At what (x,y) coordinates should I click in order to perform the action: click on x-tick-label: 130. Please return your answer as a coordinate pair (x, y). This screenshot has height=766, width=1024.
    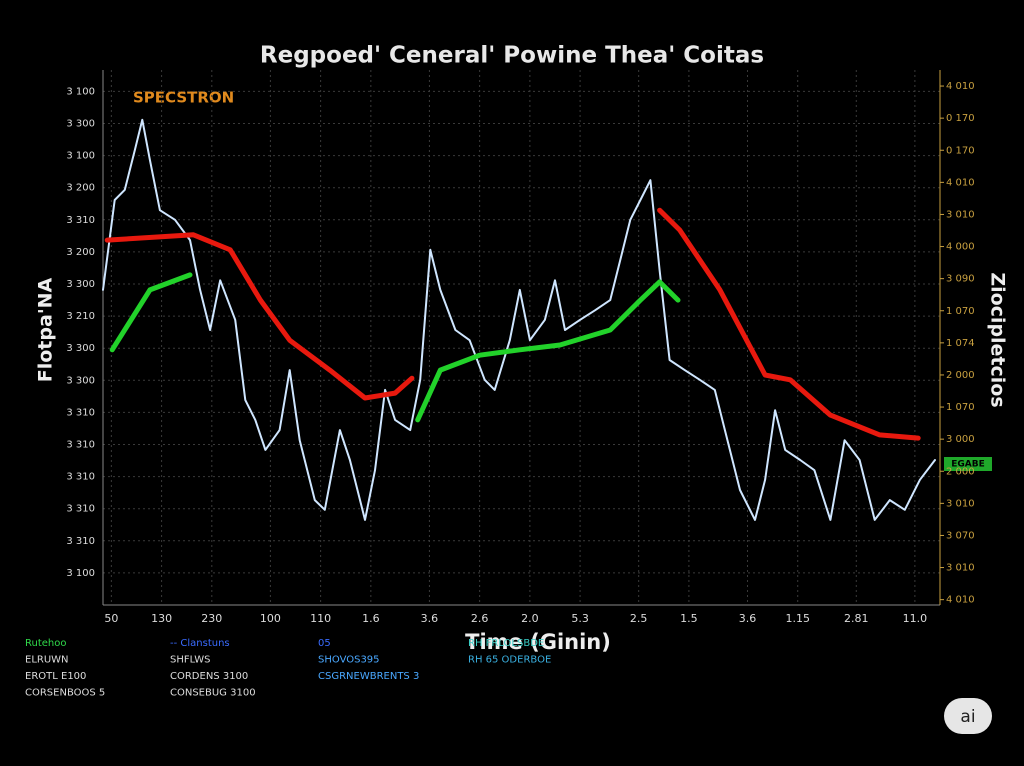
    Looking at the image, I should click on (161, 618).